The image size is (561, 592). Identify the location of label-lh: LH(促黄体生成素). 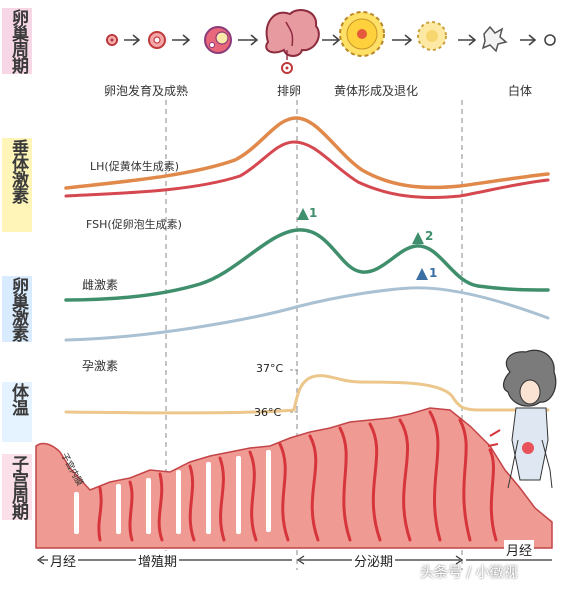
(134, 166).